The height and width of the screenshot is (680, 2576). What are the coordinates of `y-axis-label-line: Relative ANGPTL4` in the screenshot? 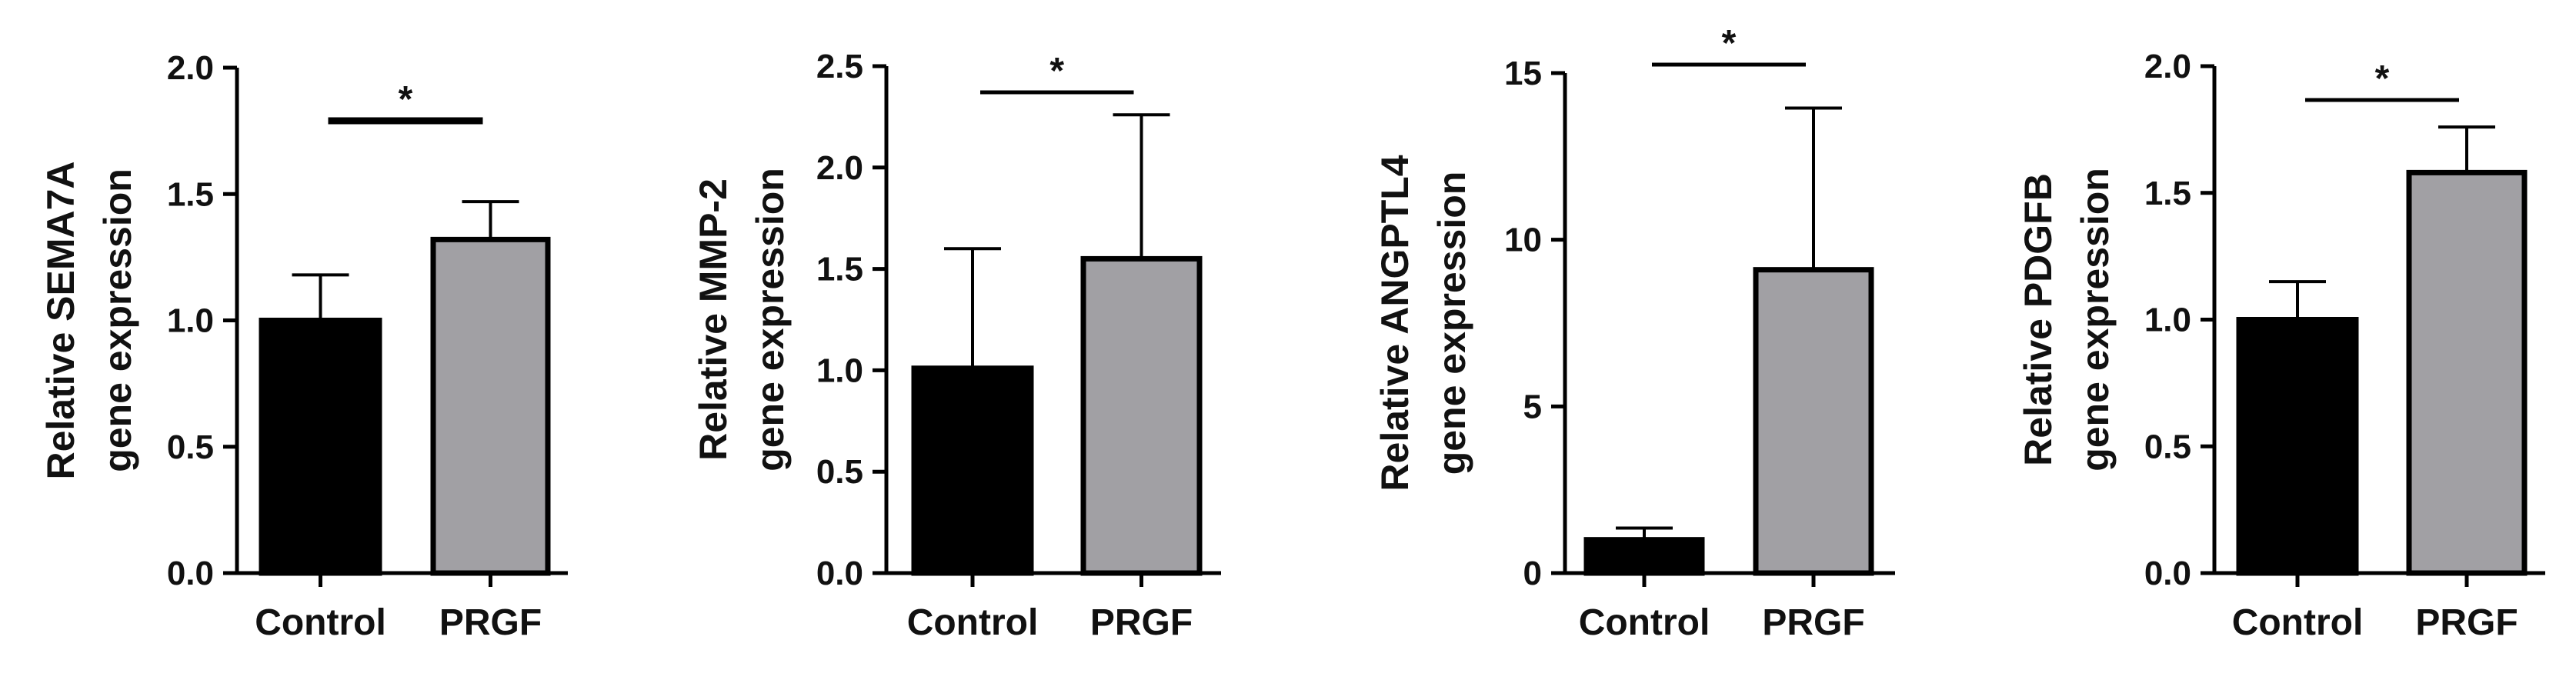 It's located at (1394, 323).